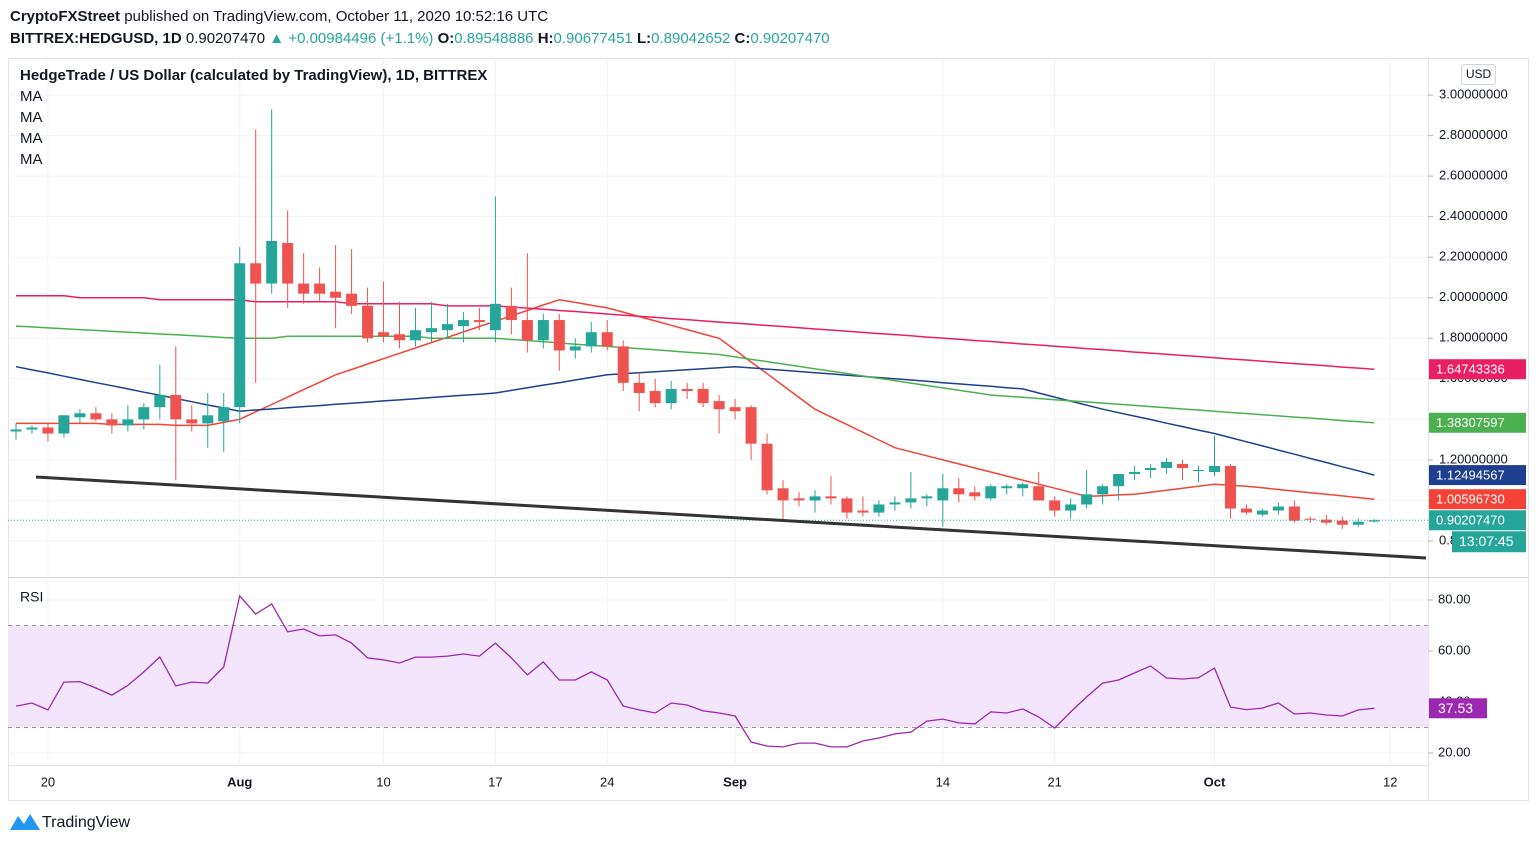 This screenshot has width=1536, height=845. What do you see at coordinates (1215, 781) in the screenshot?
I see `x-tick-label: Oct` at bounding box center [1215, 781].